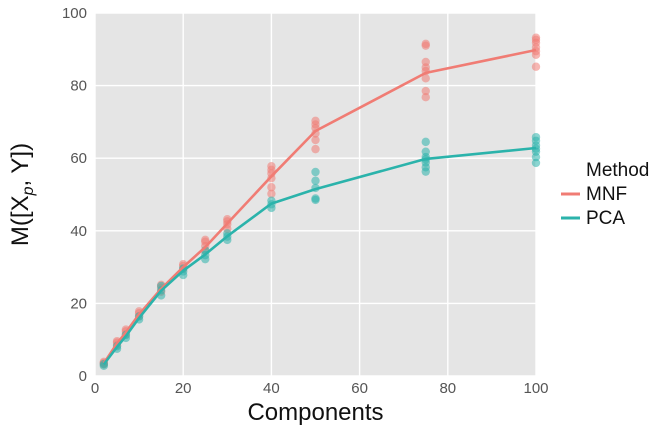 The height and width of the screenshot is (433, 665). Describe the element at coordinates (605, 218) in the screenshot. I see `legend-label-pca: PCA` at that location.